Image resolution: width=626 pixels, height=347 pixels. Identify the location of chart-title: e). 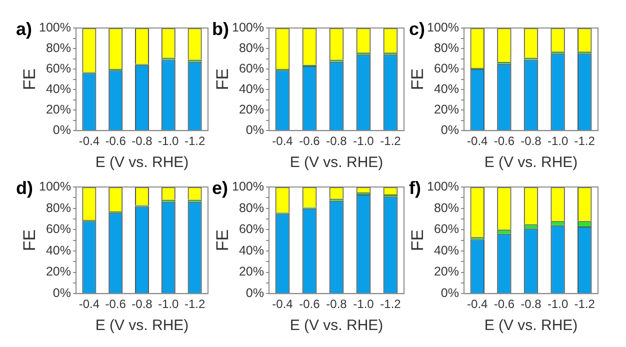
(220, 188).